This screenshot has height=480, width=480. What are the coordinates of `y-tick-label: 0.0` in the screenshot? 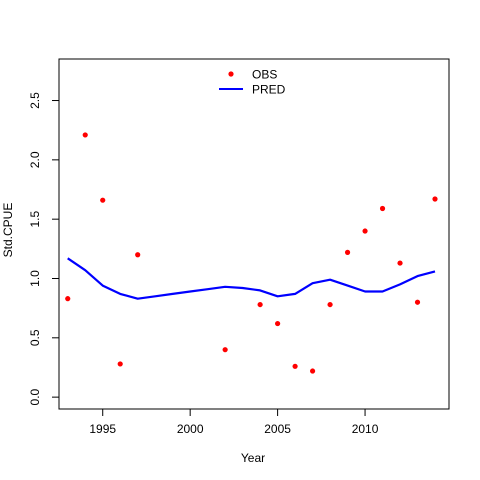 It's located at (35, 396).